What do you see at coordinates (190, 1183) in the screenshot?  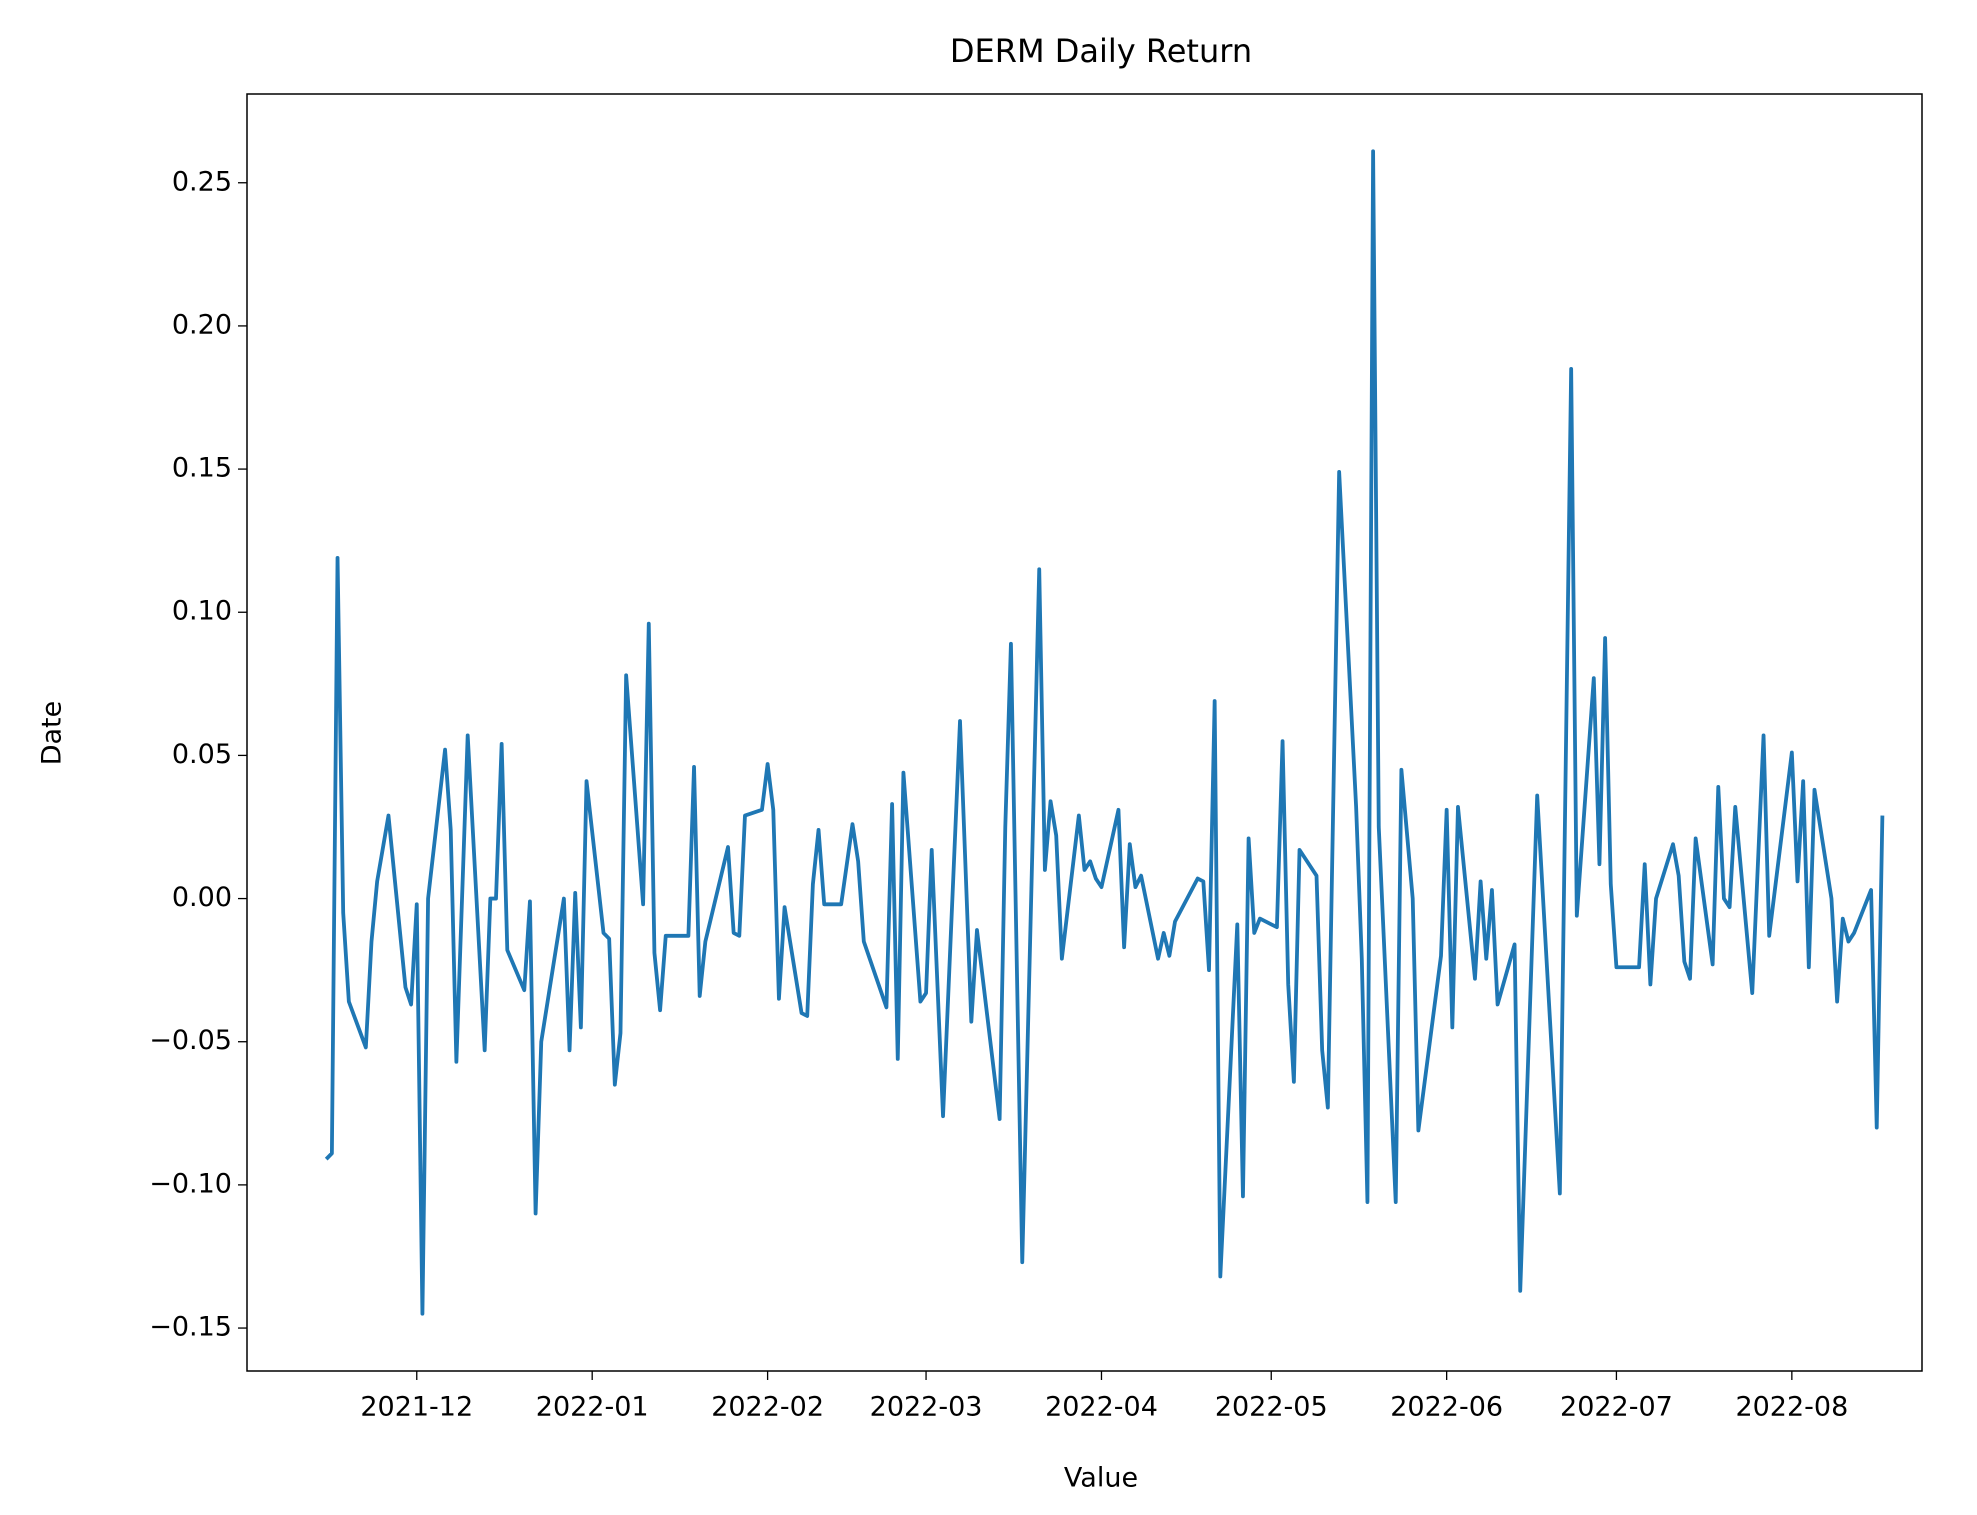 I see `y-tick-label: −0.10` at bounding box center [190, 1183].